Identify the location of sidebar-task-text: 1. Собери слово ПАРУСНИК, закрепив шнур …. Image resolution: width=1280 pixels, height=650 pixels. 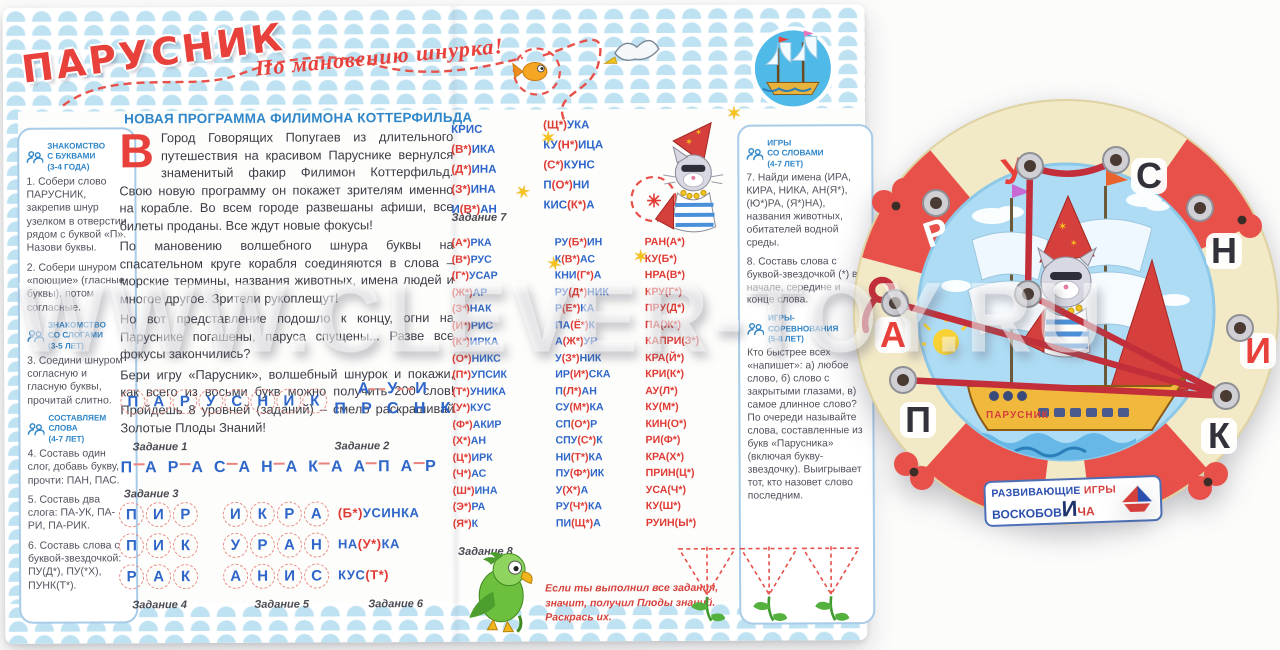
(76, 215).